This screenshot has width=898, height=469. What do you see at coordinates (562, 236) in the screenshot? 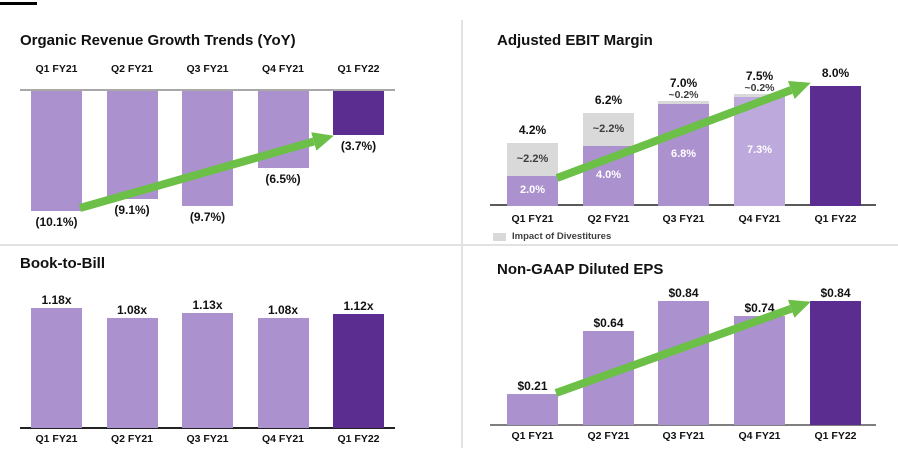
I see `legend-label: Impact of Divestitures` at bounding box center [562, 236].